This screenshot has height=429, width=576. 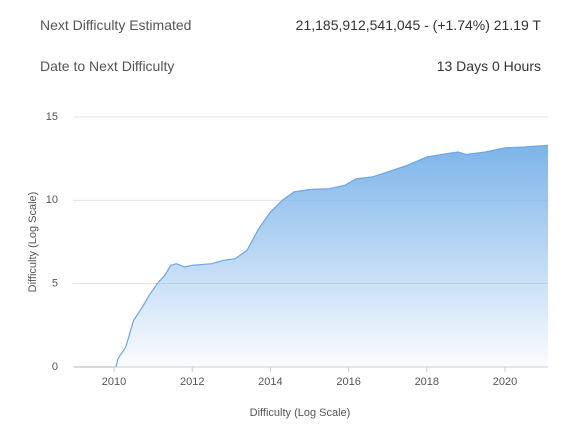 I want to click on x-tick-label: 2018, so click(x=427, y=382).